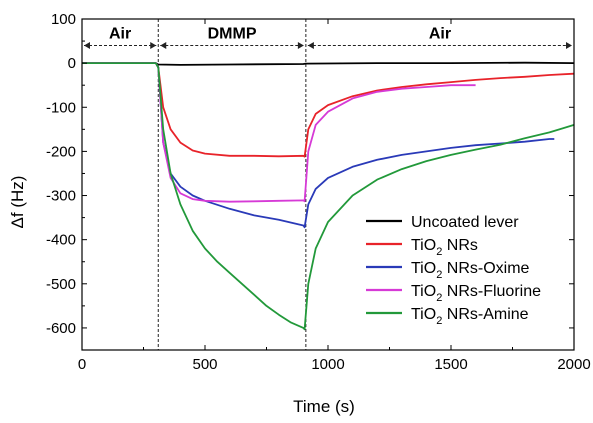  I want to click on legend-text-main: Uncoated lever, so click(465, 222).